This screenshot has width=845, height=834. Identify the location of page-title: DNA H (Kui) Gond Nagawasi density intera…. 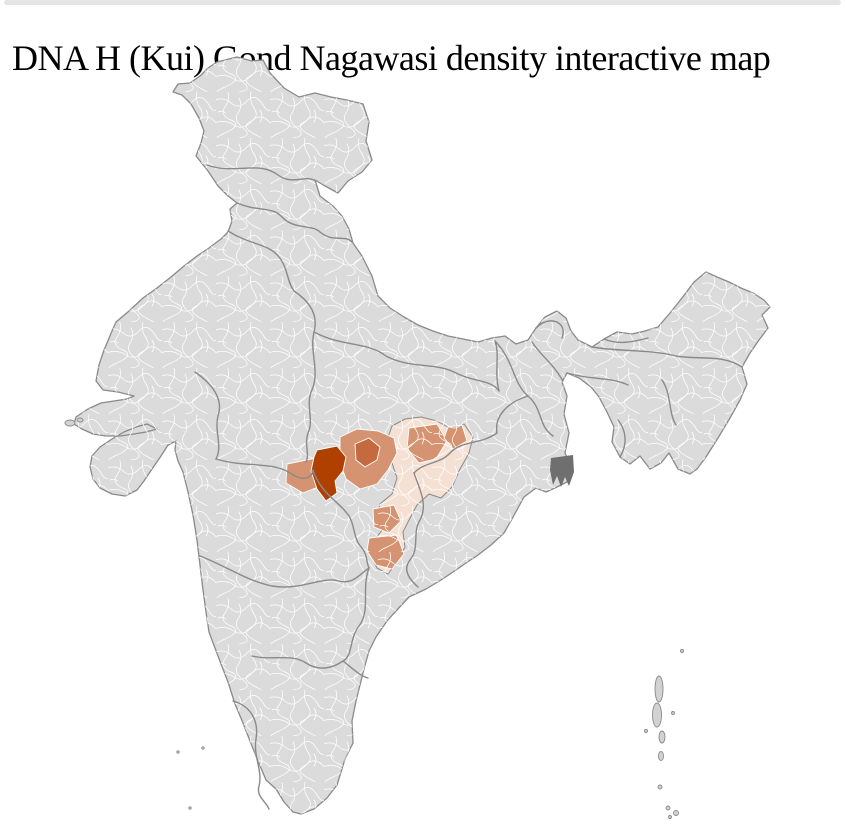
(391, 58).